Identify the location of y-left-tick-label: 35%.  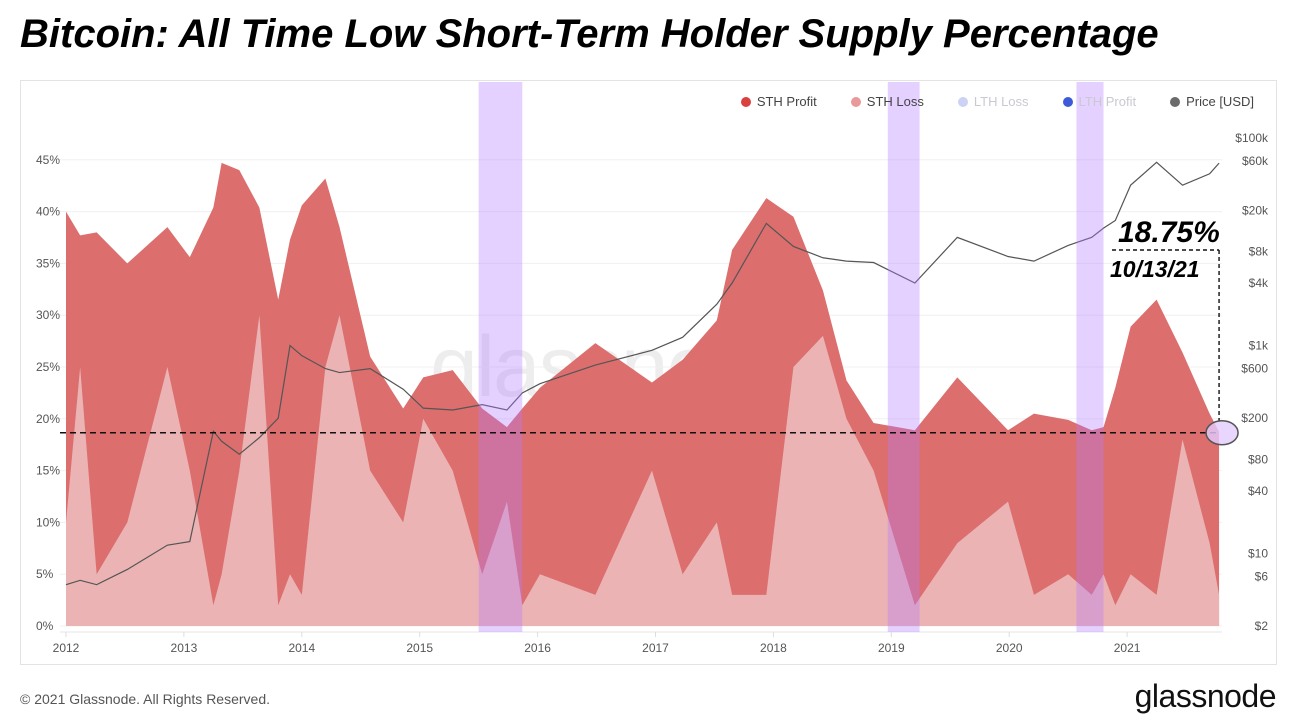
(48, 263).